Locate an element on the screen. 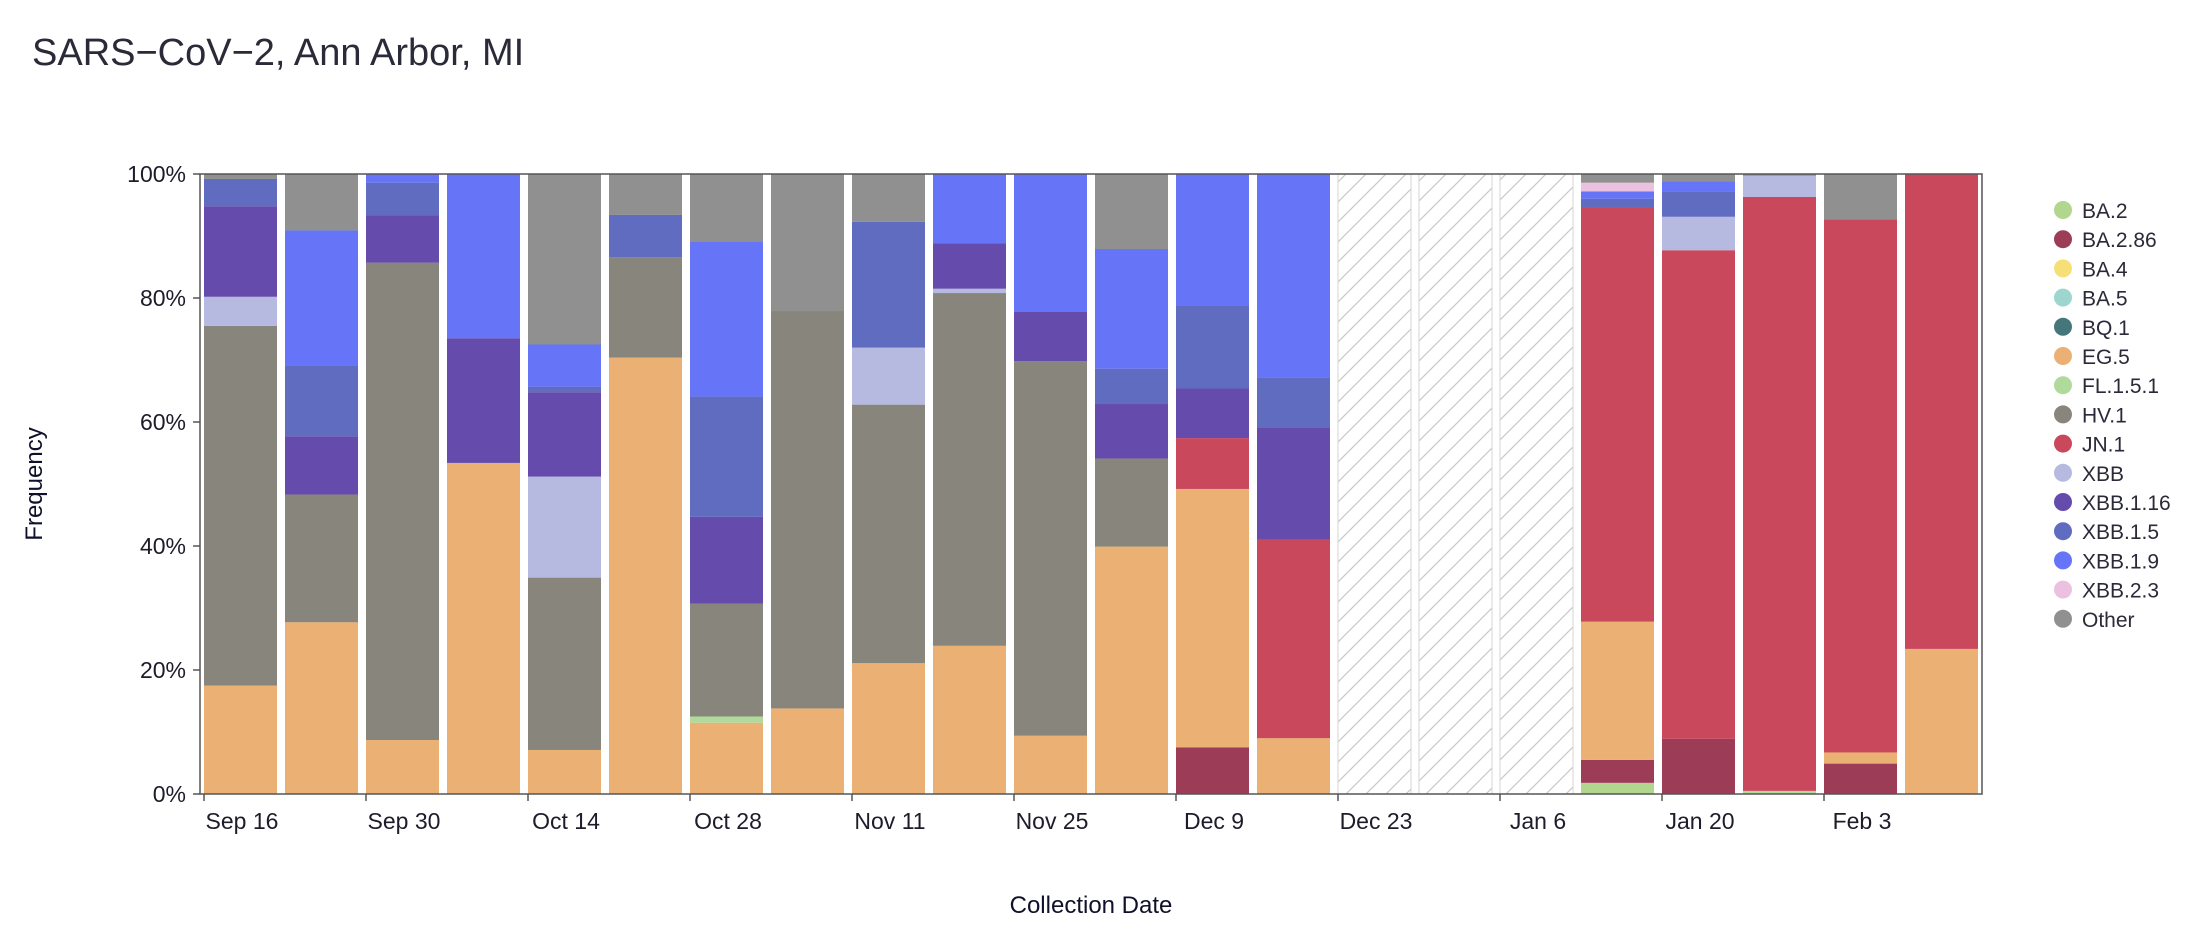 Image resolution: width=2196 pixels, height=930 pixels. y-tick-label: 20% is located at coordinates (163, 670).